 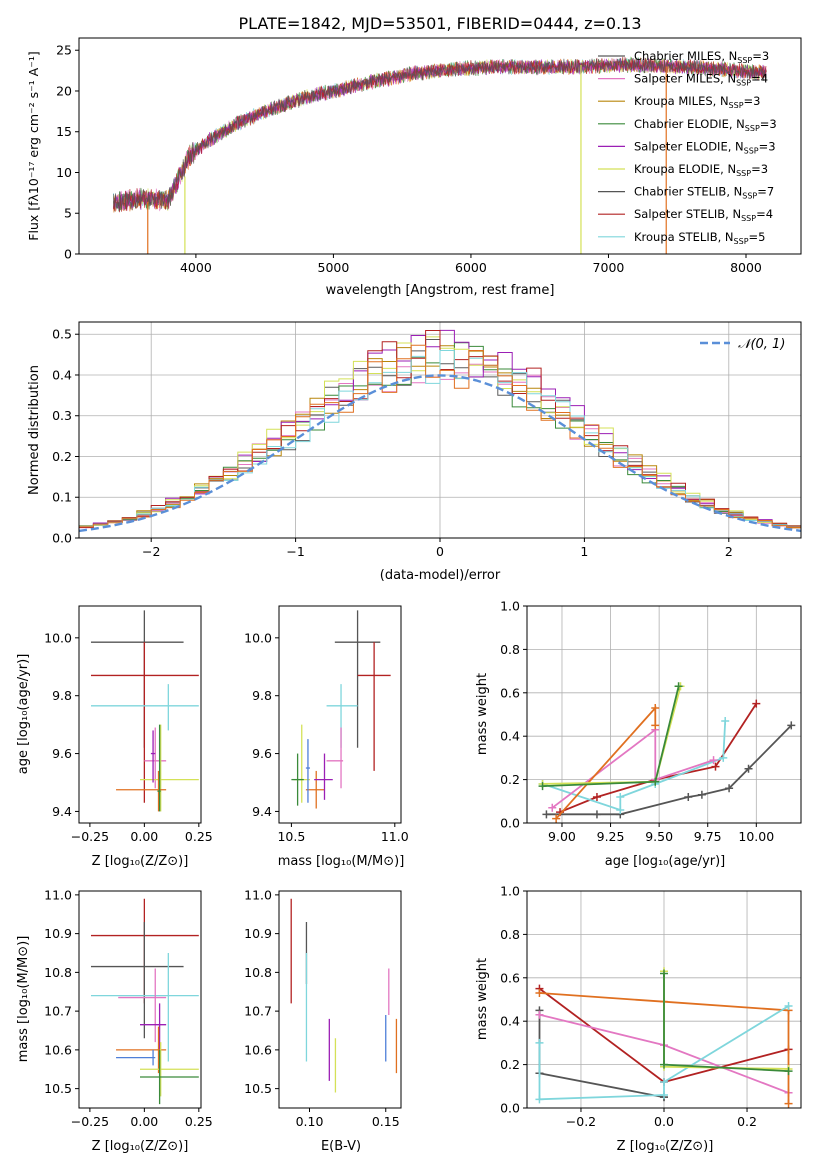 I want to click on x-tick-label: 8000, so click(x=746, y=267).